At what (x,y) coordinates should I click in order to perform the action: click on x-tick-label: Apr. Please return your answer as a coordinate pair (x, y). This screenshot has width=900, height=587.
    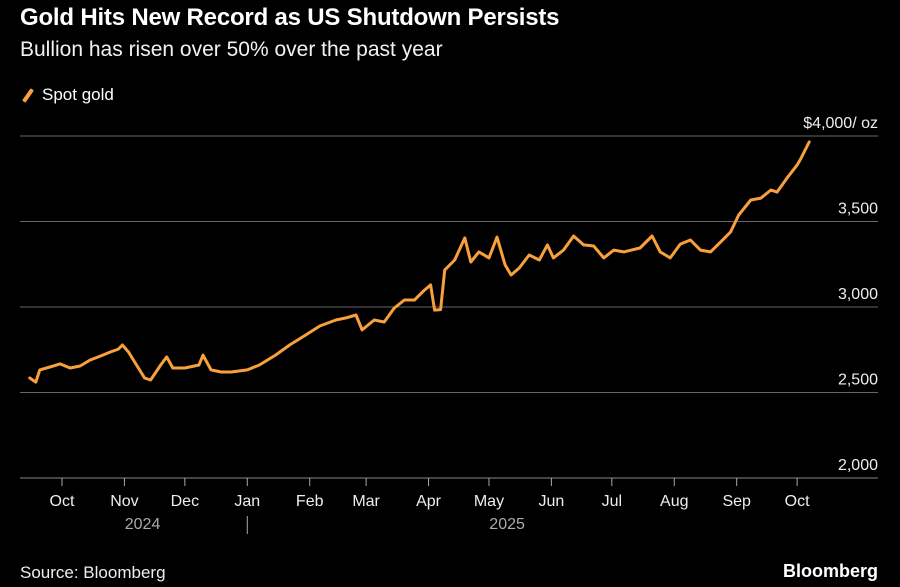
    Looking at the image, I should click on (429, 501).